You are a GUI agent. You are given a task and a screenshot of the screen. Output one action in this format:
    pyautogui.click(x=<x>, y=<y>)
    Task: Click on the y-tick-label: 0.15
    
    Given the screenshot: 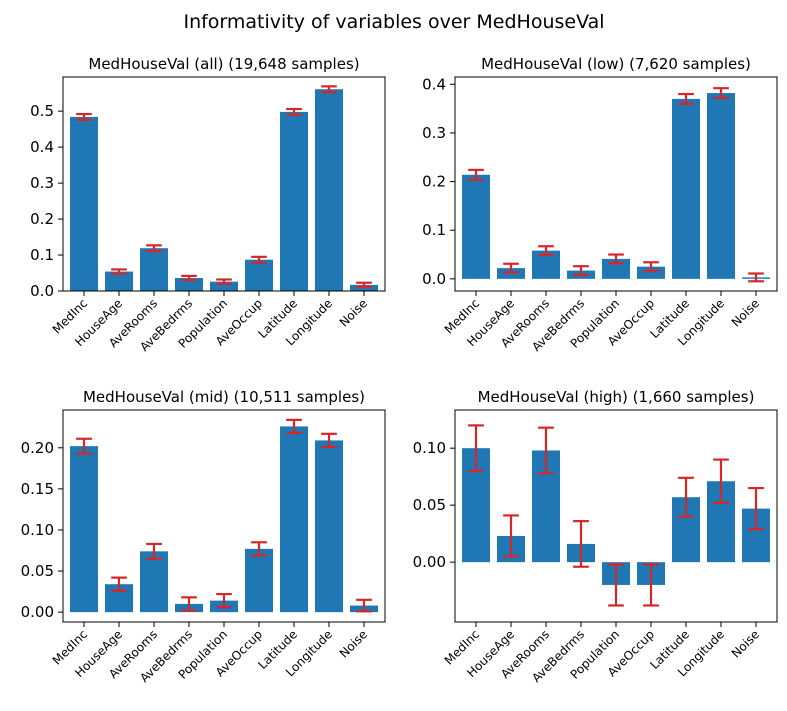 What is the action you would take?
    pyautogui.click(x=37, y=489)
    